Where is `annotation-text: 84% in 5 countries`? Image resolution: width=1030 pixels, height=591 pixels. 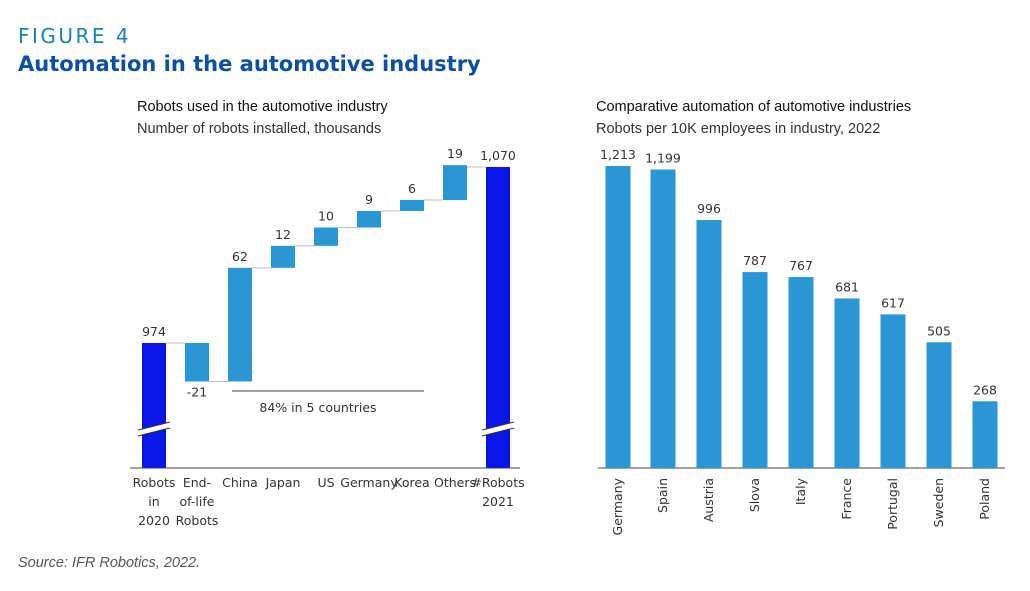 annotation-text: 84% in 5 countries is located at coordinates (317, 407).